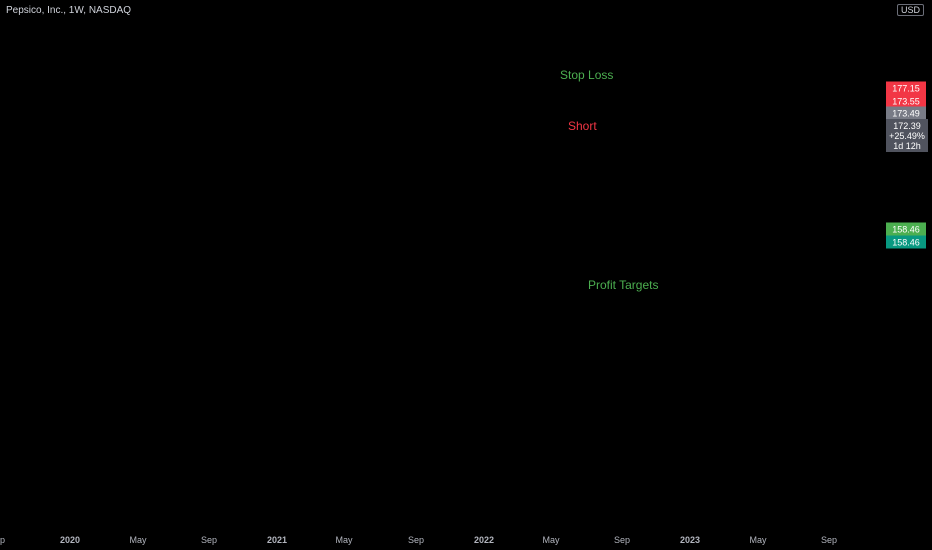 This screenshot has height=550, width=932. I want to click on x-tick-label: 2022, so click(484, 540).